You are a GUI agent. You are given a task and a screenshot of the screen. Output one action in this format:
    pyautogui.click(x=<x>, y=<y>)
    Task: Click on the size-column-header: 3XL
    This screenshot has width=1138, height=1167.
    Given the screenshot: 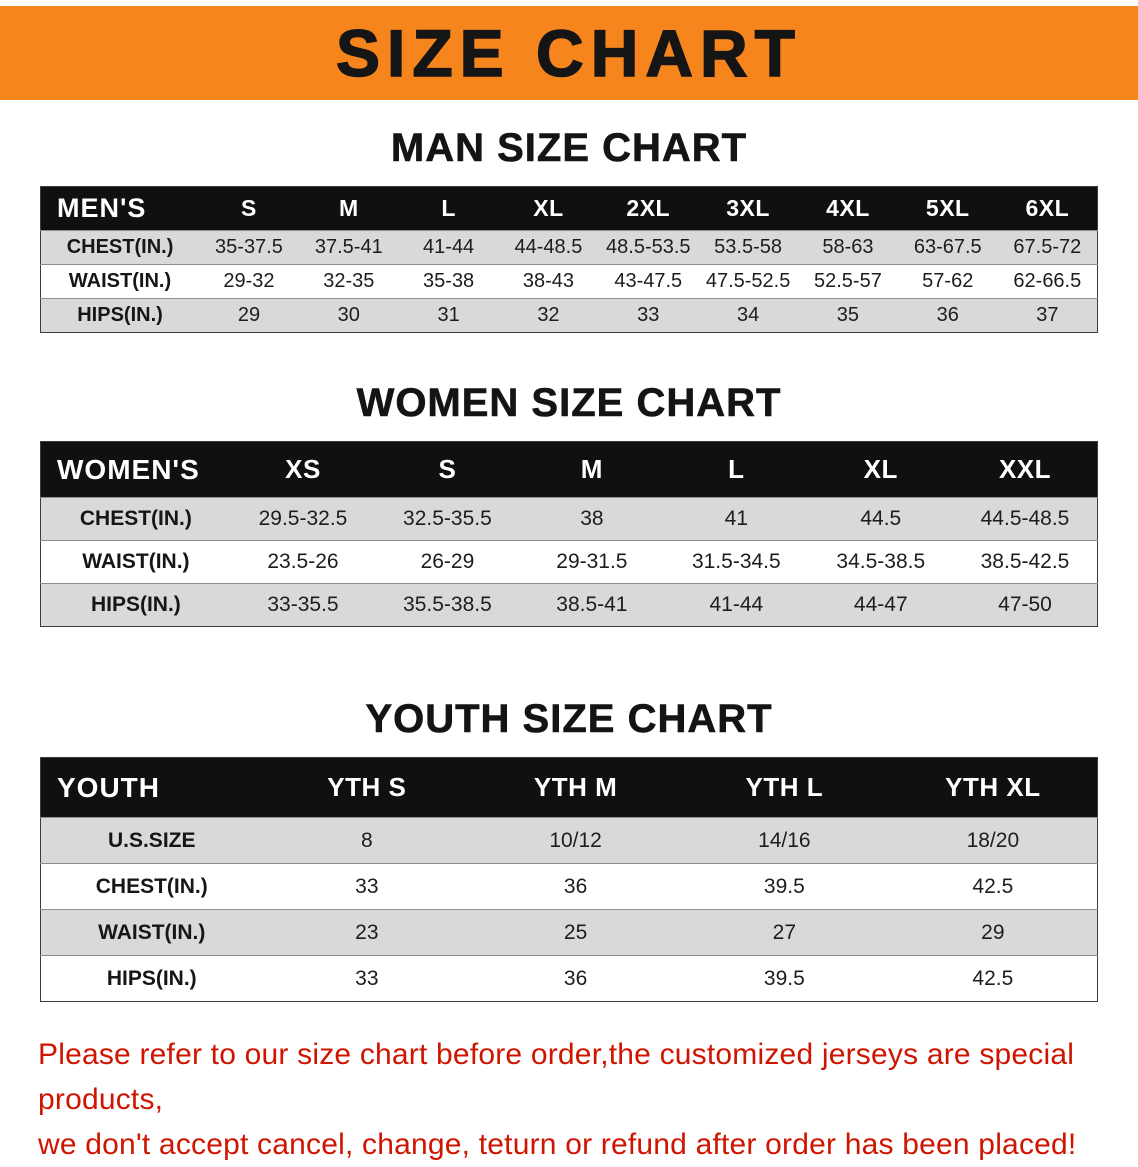 What is the action you would take?
    pyautogui.click(x=748, y=208)
    